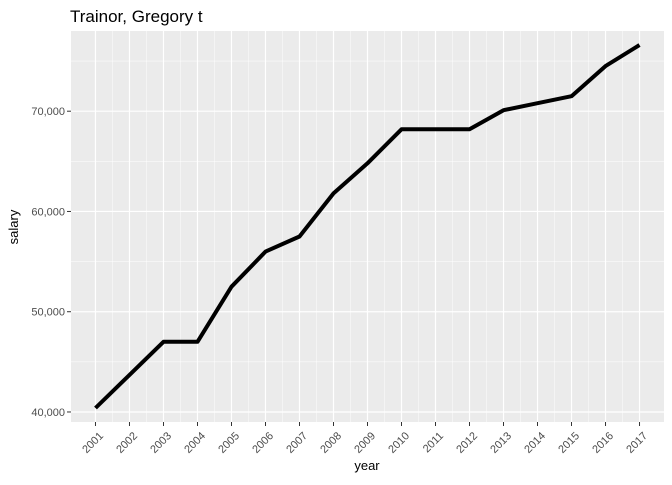 The height and width of the screenshot is (485, 672). I want to click on y-tick-label: 70,000, so click(48, 112).